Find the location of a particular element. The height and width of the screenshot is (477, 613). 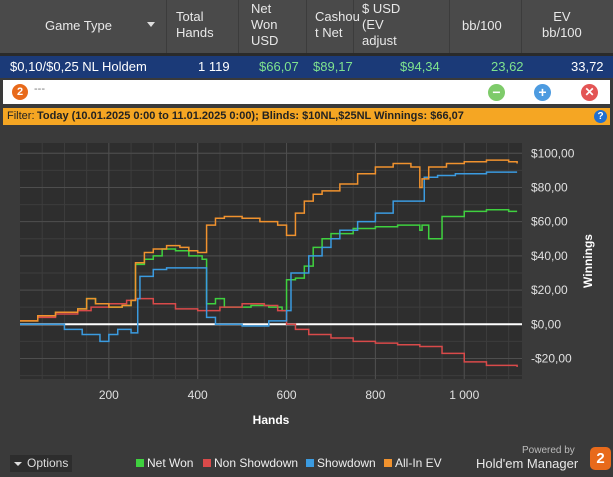

column-header-ev-bb100: EV bb/100 is located at coordinates (567, 26).